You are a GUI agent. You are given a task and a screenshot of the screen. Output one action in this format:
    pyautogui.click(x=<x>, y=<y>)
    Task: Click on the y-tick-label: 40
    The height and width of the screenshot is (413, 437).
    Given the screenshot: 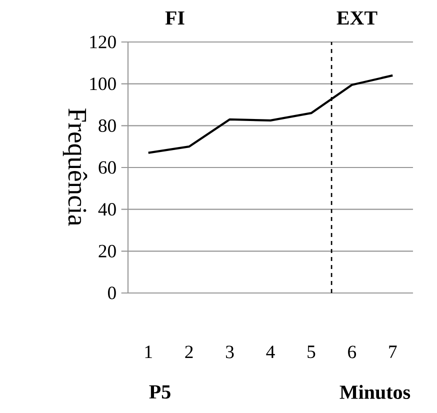 What is the action you would take?
    pyautogui.click(x=107, y=209)
    